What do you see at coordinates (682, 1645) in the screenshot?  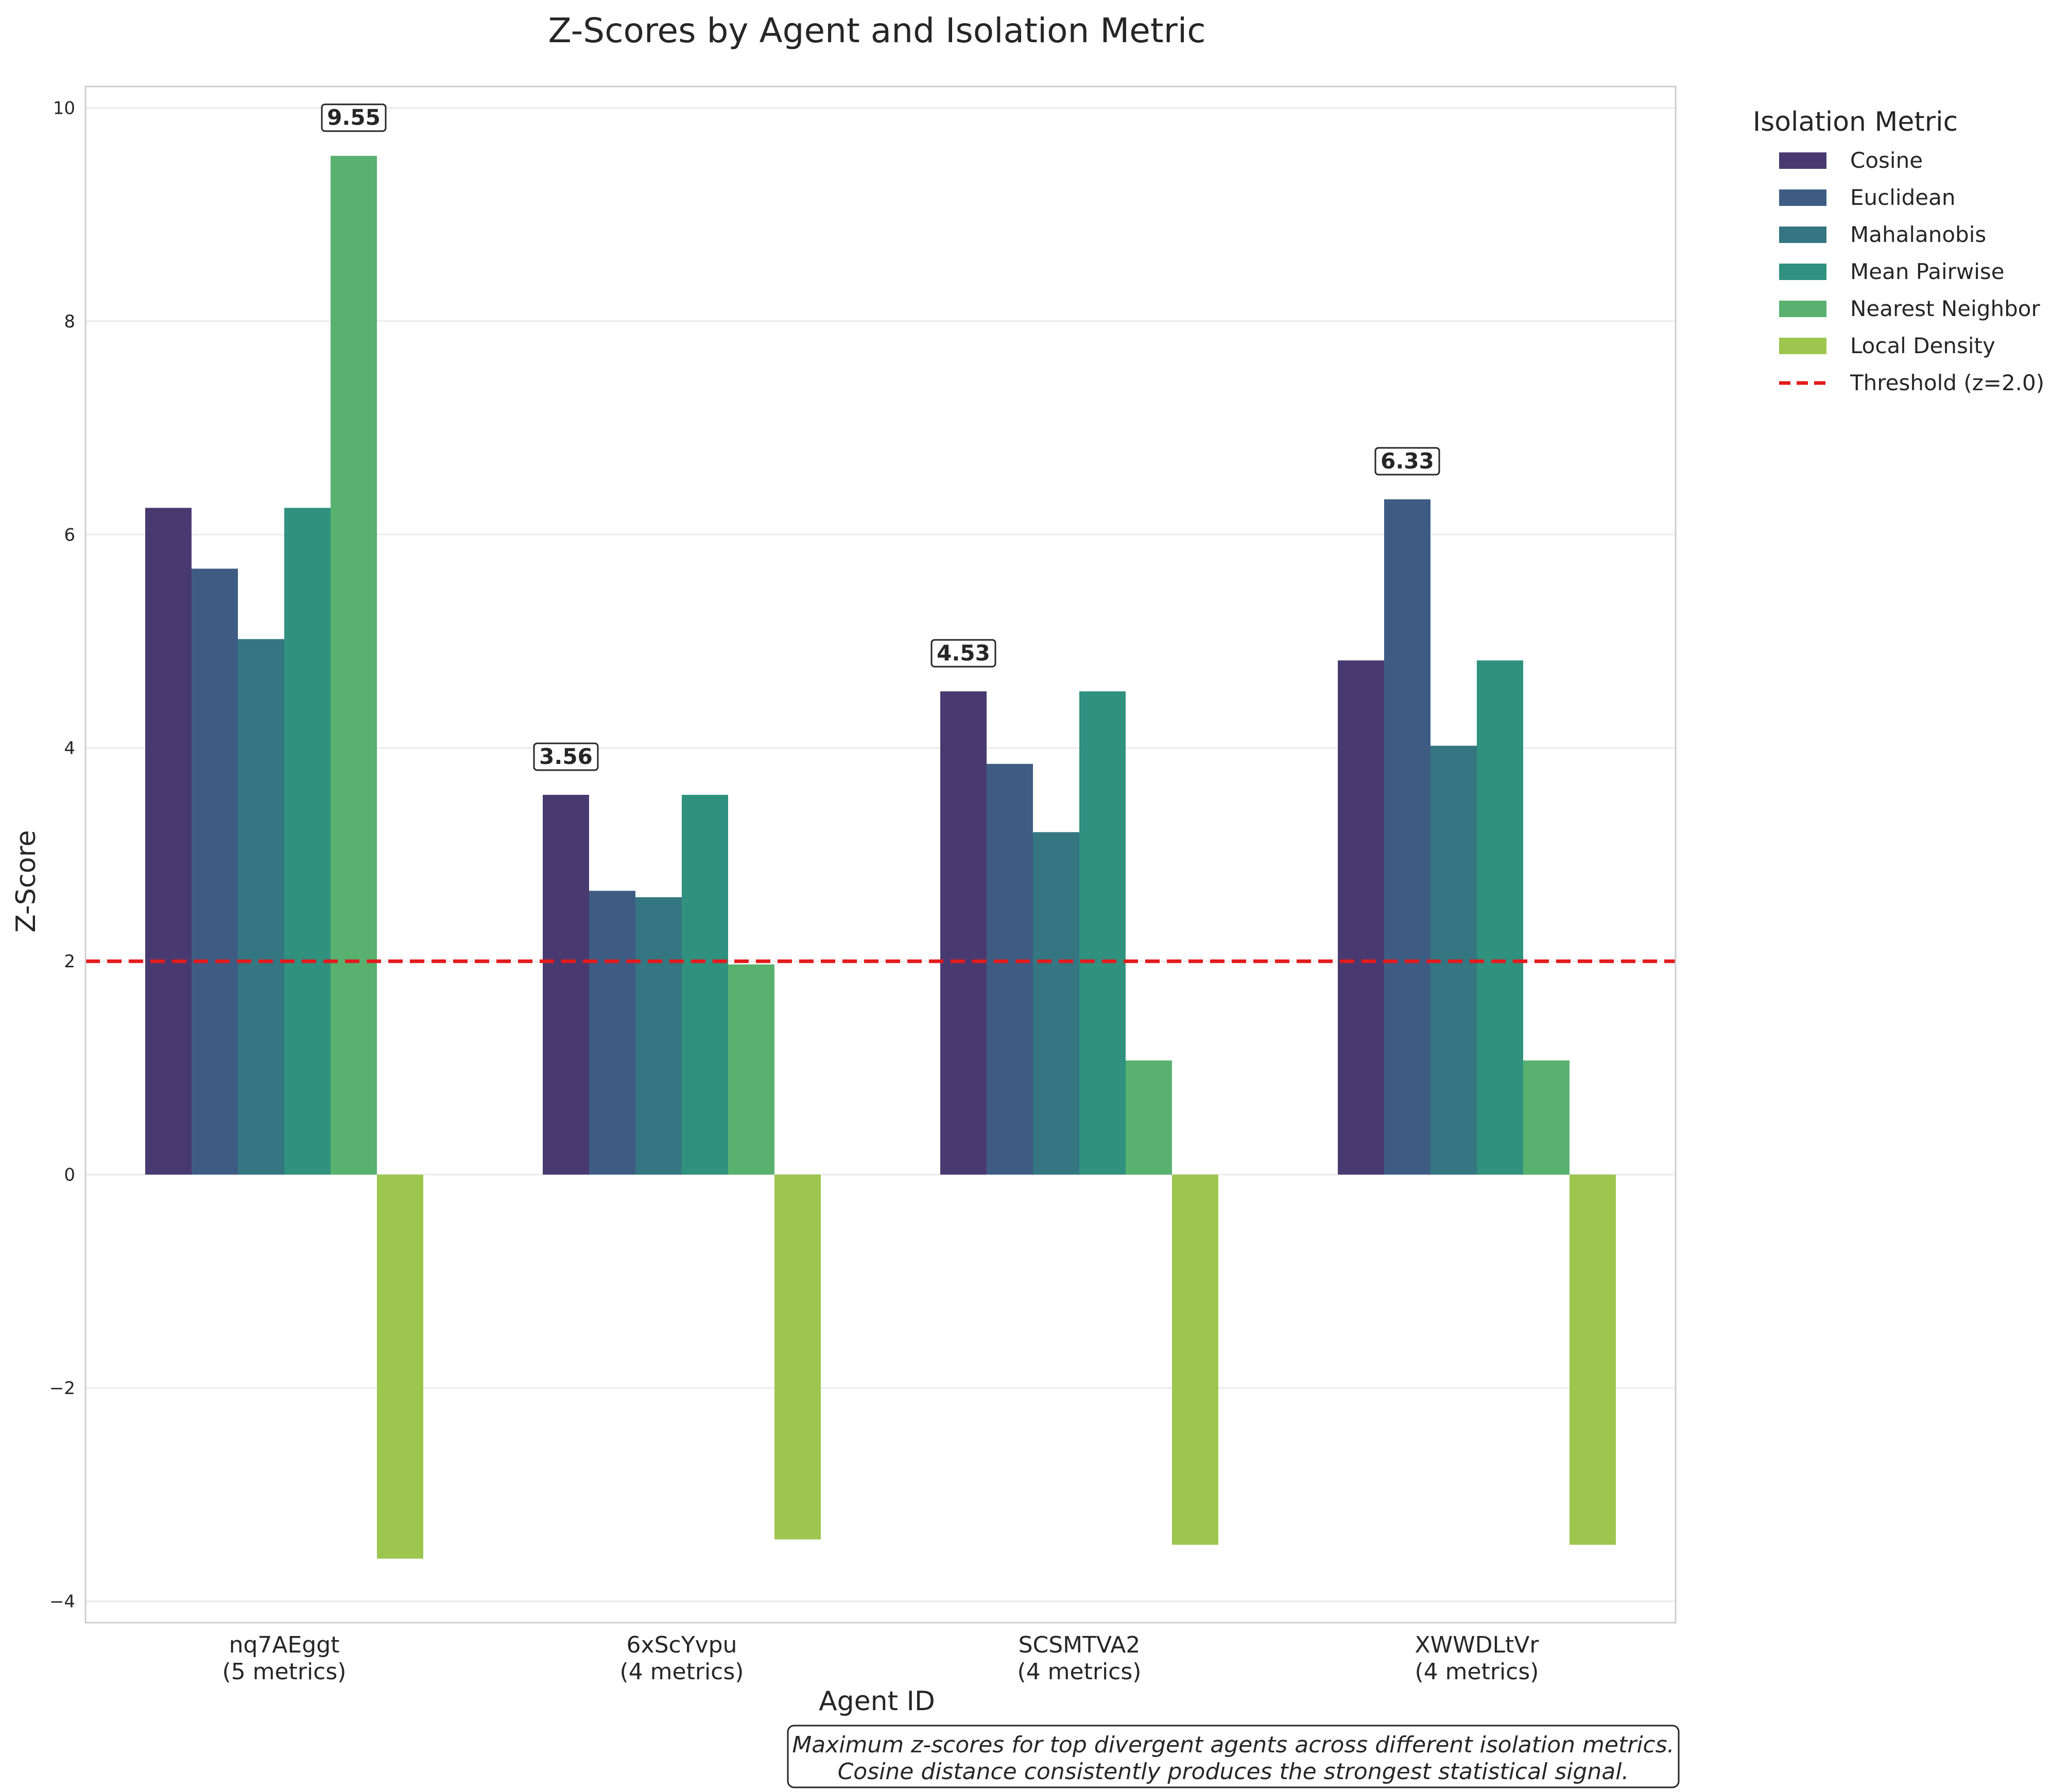 I see `x-category-label: 6xScYvpu` at bounding box center [682, 1645].